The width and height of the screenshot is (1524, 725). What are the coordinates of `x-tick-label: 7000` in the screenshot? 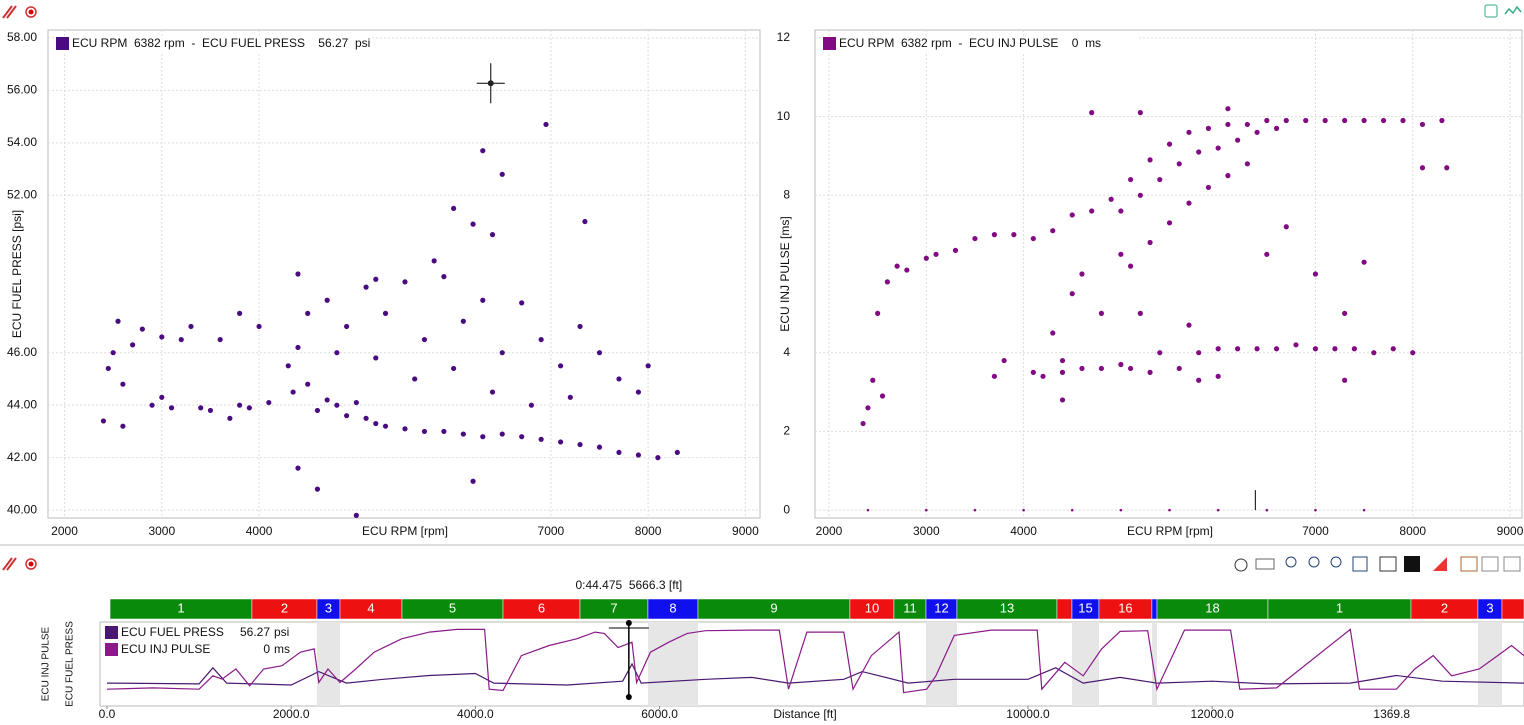 It's located at (1315, 531).